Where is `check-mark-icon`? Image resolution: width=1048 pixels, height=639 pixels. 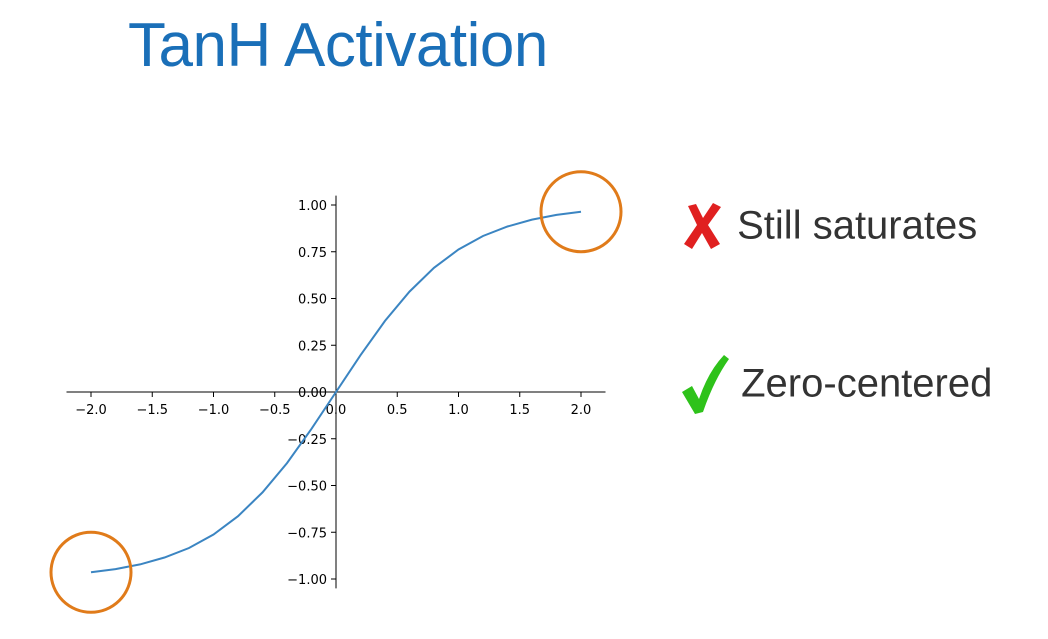 check-mark-icon is located at coordinates (705, 384).